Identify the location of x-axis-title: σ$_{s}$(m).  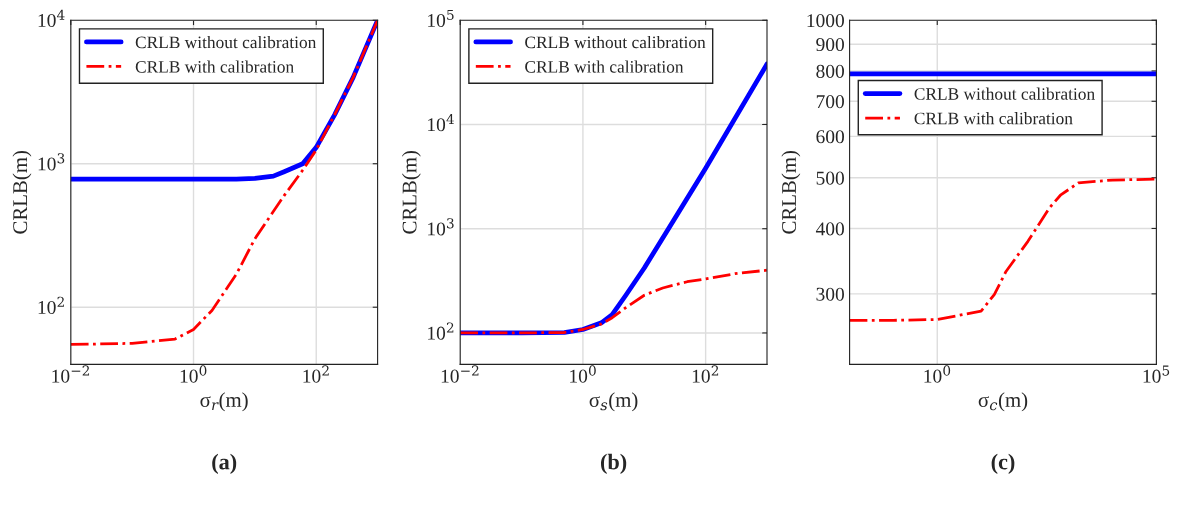
(613, 402).